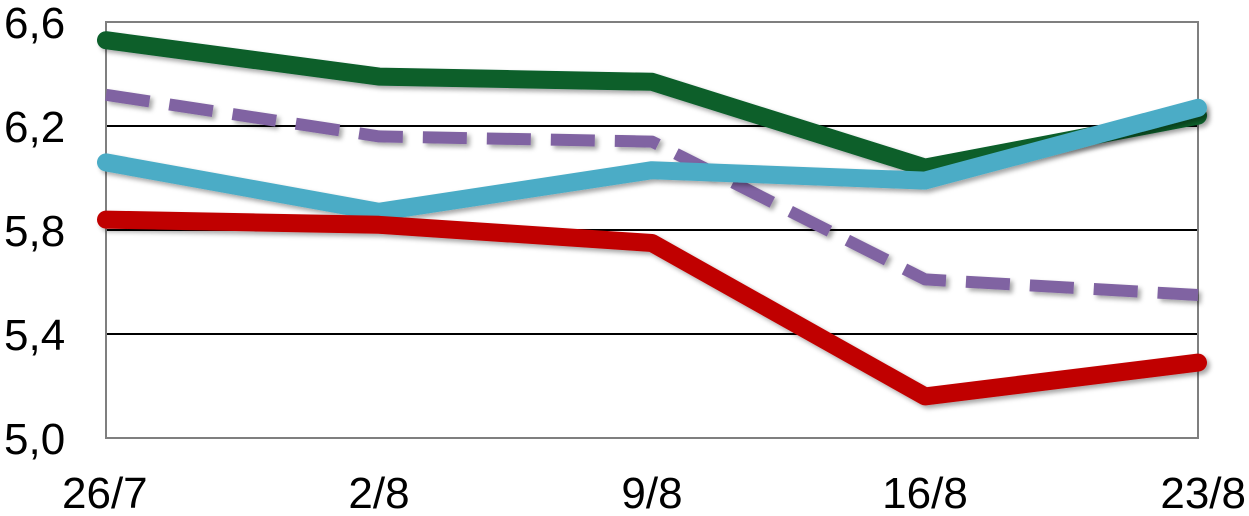 Image resolution: width=1249 pixels, height=516 pixels. I want to click on y-tick-label-2: 5,8, so click(34, 231).